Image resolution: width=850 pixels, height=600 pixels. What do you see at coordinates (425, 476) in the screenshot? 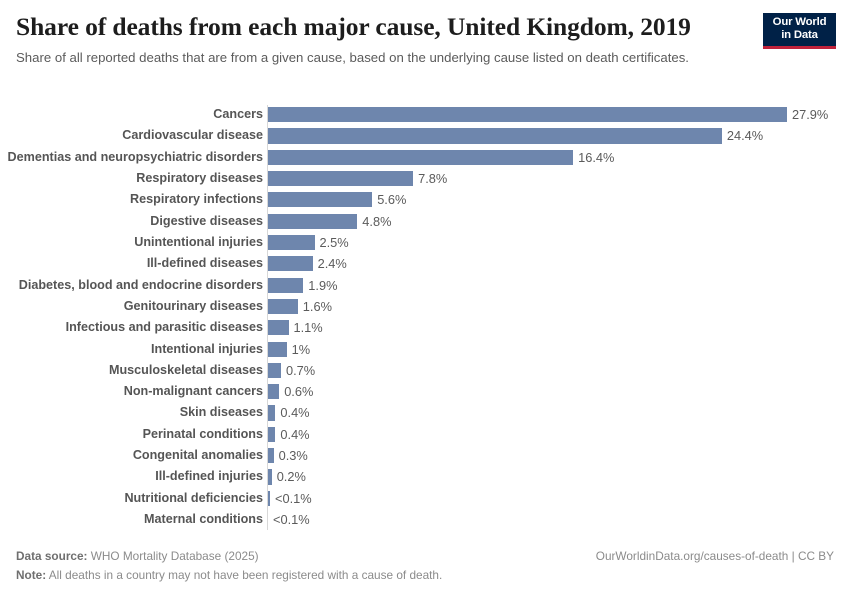
I see `bar-row: Ill-defined injuries 0.2%` at bounding box center [425, 476].